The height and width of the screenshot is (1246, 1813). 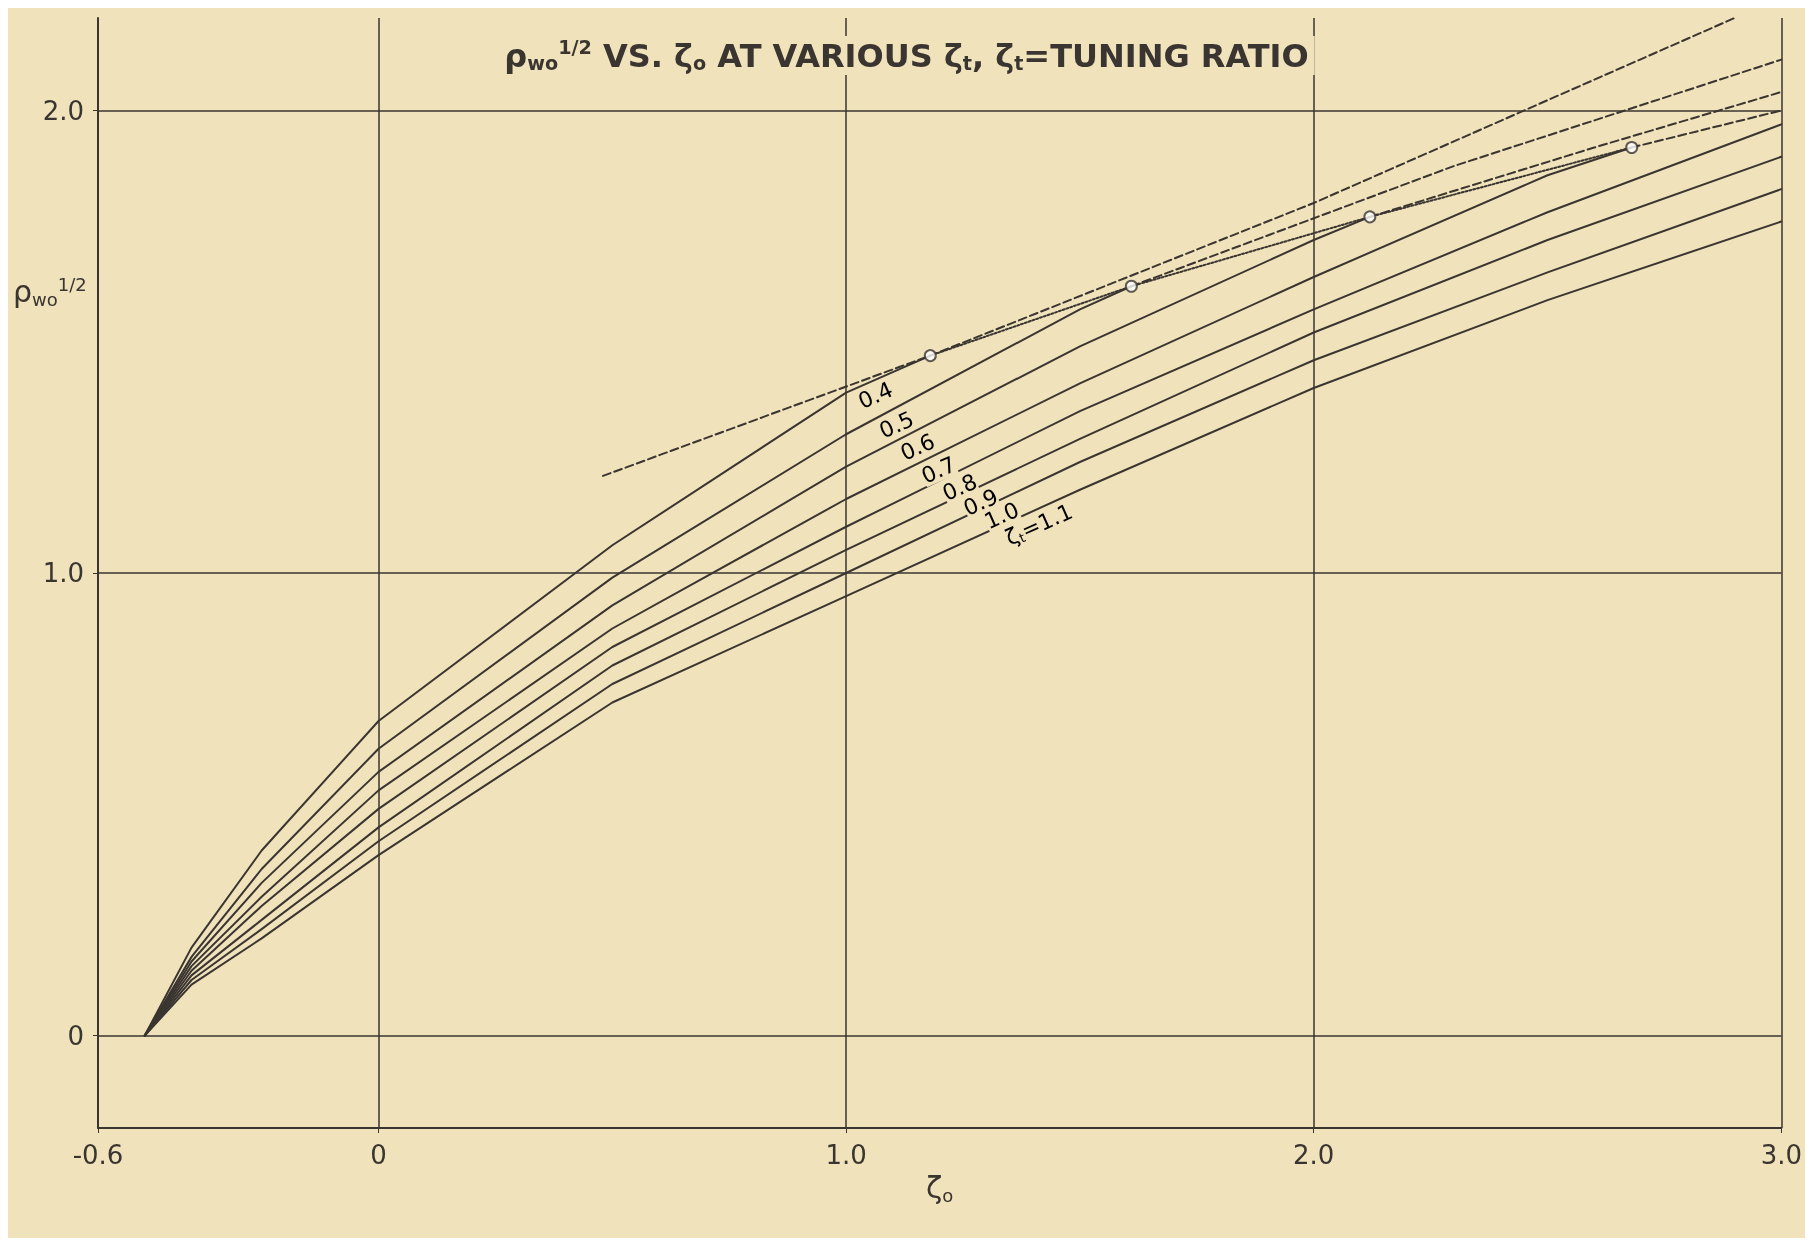 What do you see at coordinates (1781, 1155) in the screenshot?
I see `x-tick-label: 3.0` at bounding box center [1781, 1155].